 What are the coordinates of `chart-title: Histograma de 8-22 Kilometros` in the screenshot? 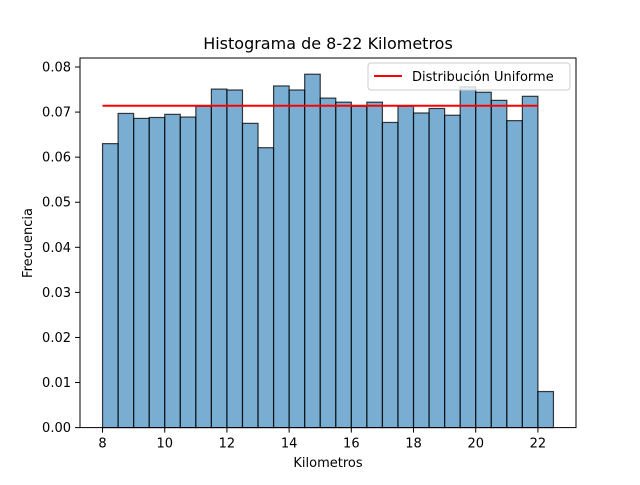 It's located at (328, 43).